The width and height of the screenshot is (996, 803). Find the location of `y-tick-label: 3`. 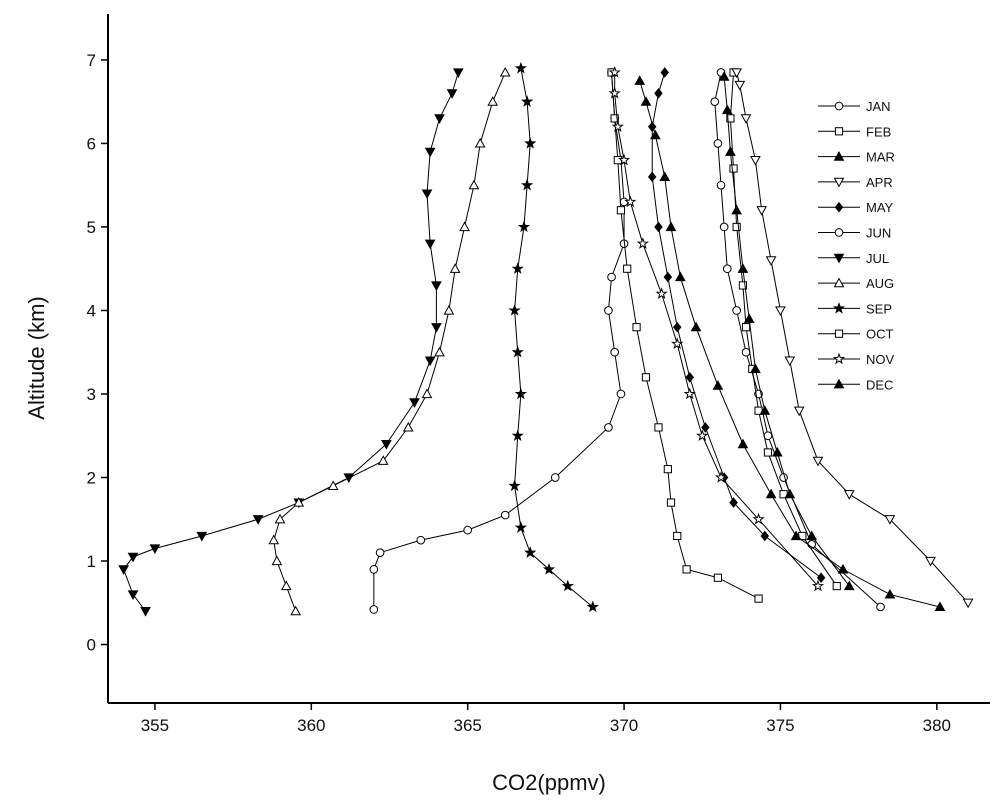

y-tick-label: 3 is located at coordinates (91, 394).